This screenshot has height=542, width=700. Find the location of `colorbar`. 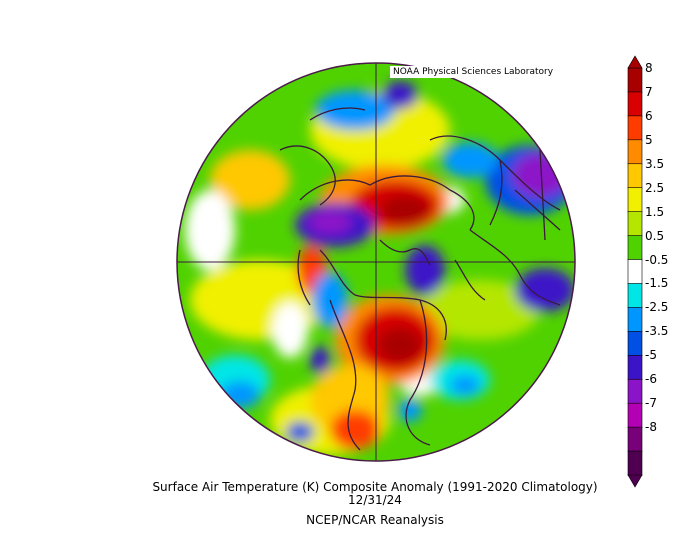

colorbar is located at coordinates (635, 271).